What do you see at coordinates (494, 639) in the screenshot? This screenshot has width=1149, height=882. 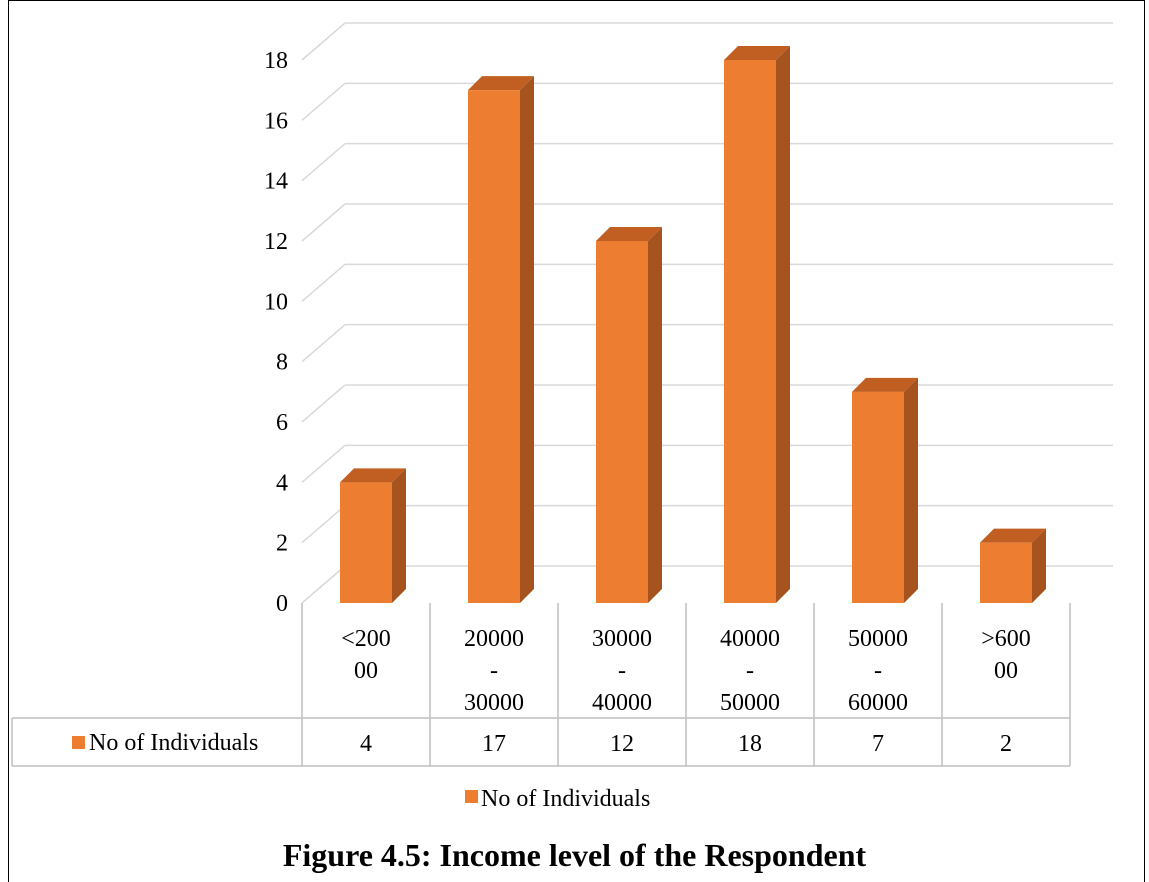 I see `category-label: 20000` at bounding box center [494, 639].